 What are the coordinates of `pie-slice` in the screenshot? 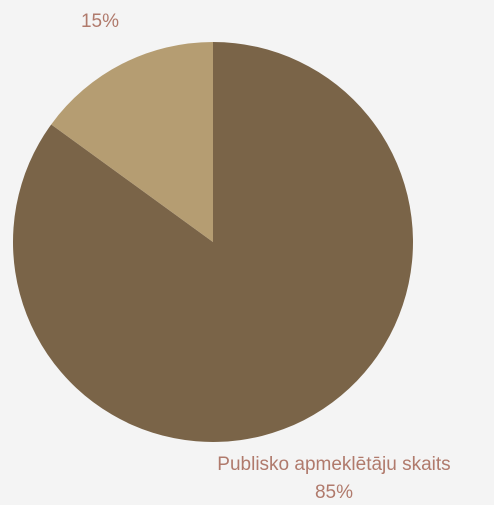 It's located at (132, 142).